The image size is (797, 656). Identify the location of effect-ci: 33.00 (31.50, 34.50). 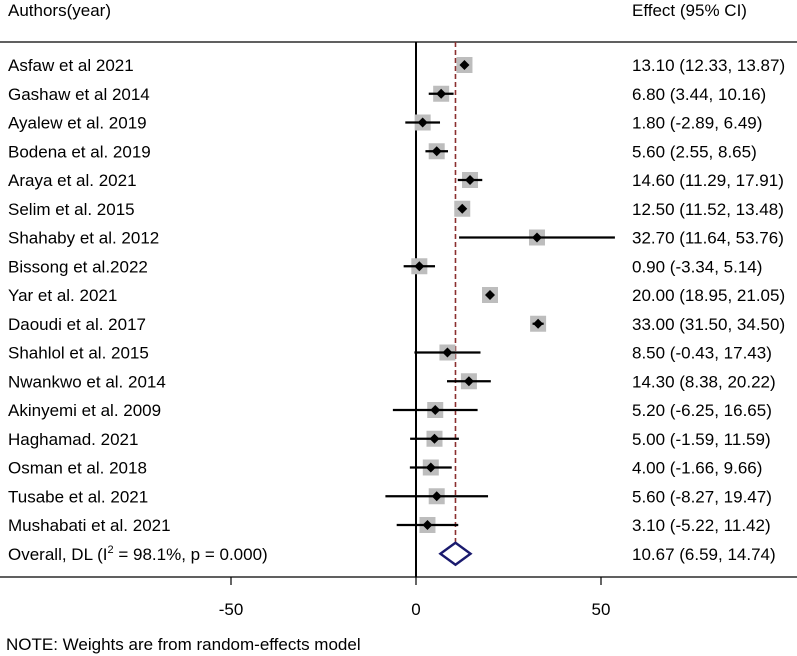
(708, 324).